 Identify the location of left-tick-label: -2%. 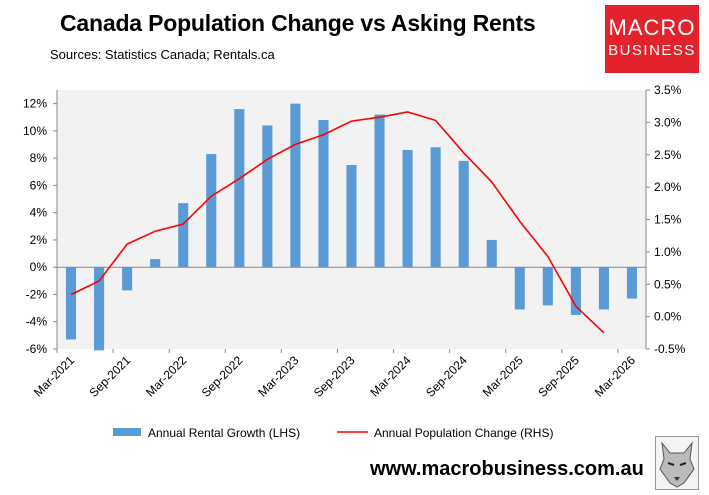
(37, 294).